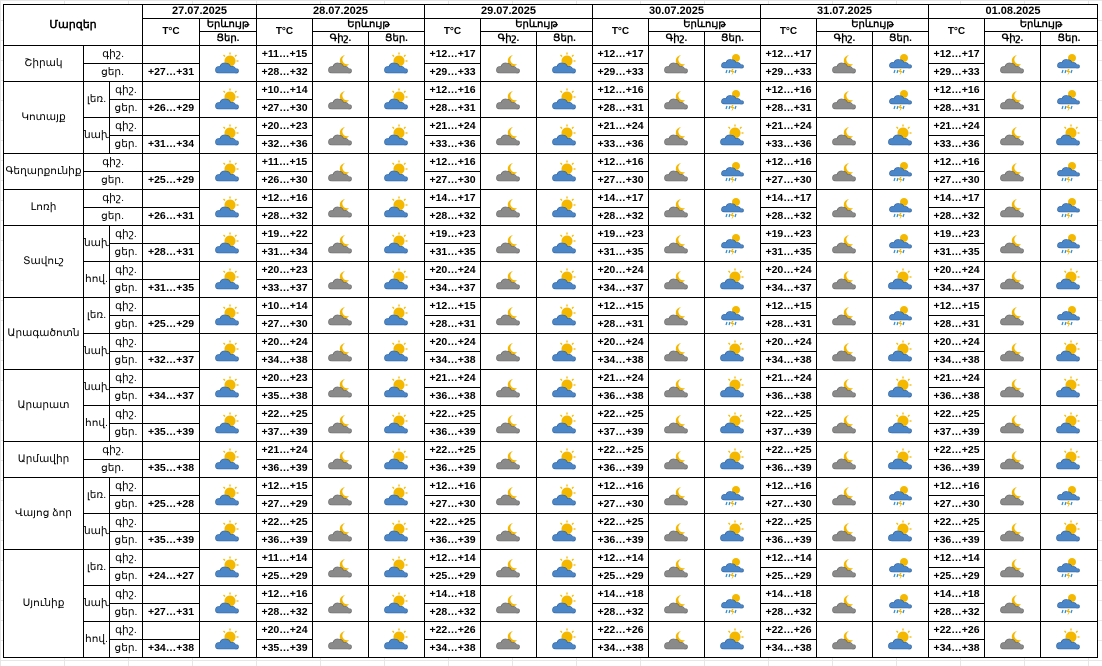 The width and height of the screenshot is (1102, 666). What do you see at coordinates (452, 432) in the screenshot?
I see `temperature: +36…+39` at bounding box center [452, 432].